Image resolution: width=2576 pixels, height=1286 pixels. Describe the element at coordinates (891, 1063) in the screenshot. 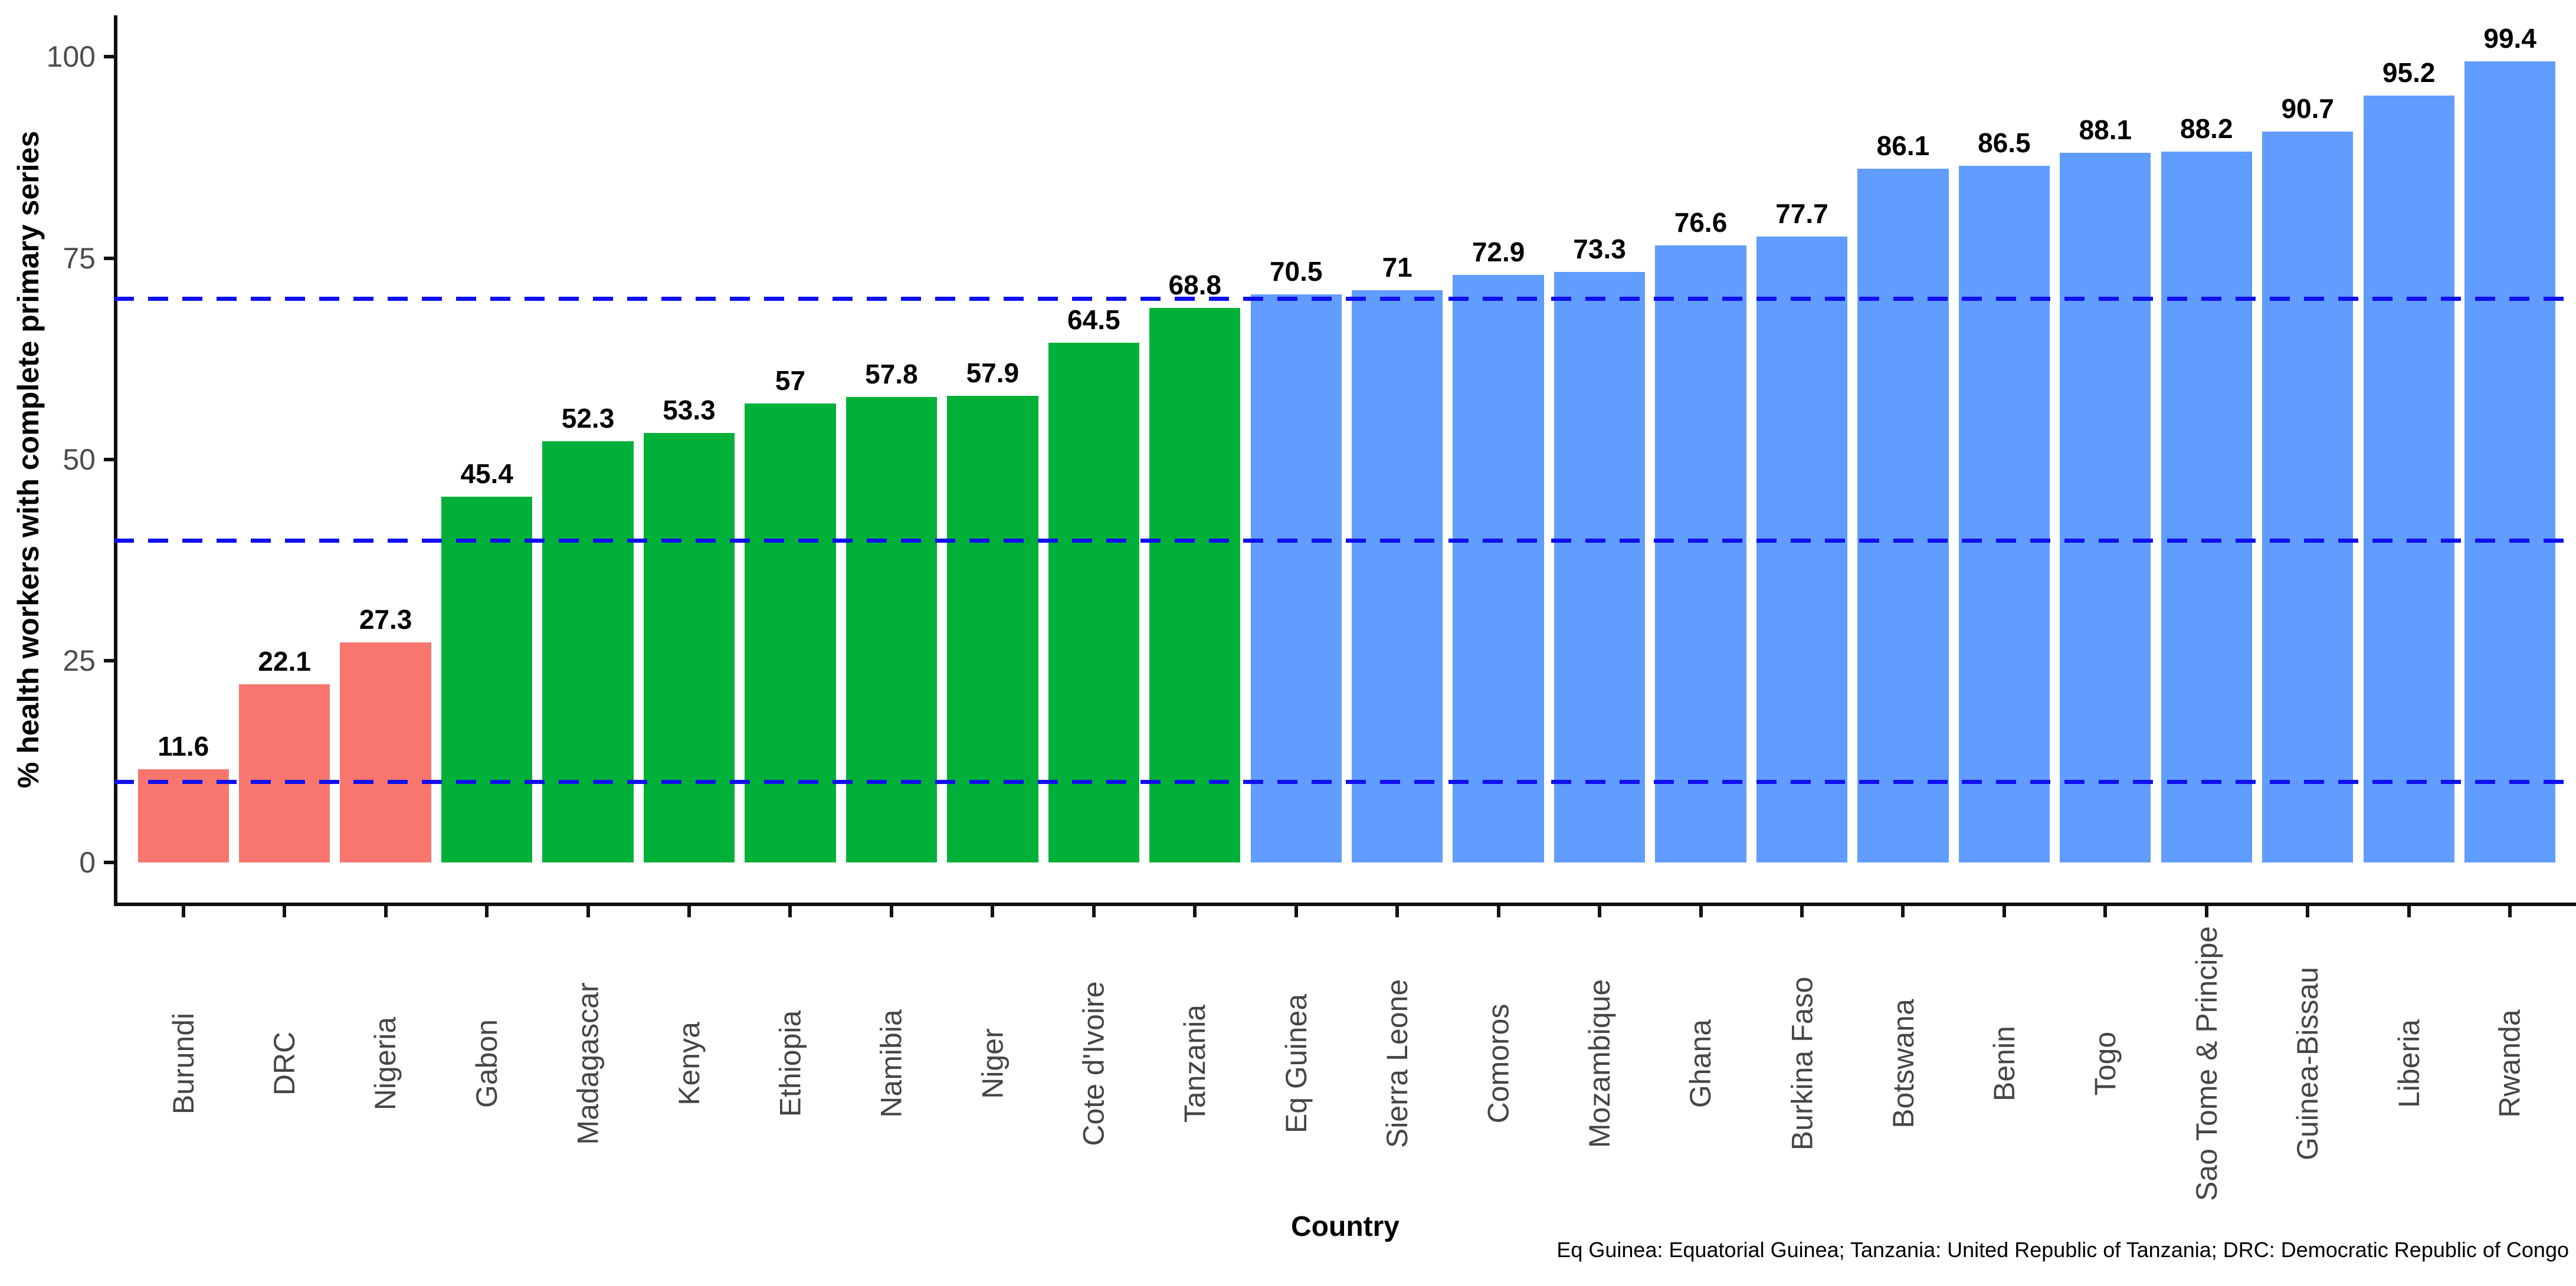

I see `x-label-slot-namibia: Namibia` at that location.